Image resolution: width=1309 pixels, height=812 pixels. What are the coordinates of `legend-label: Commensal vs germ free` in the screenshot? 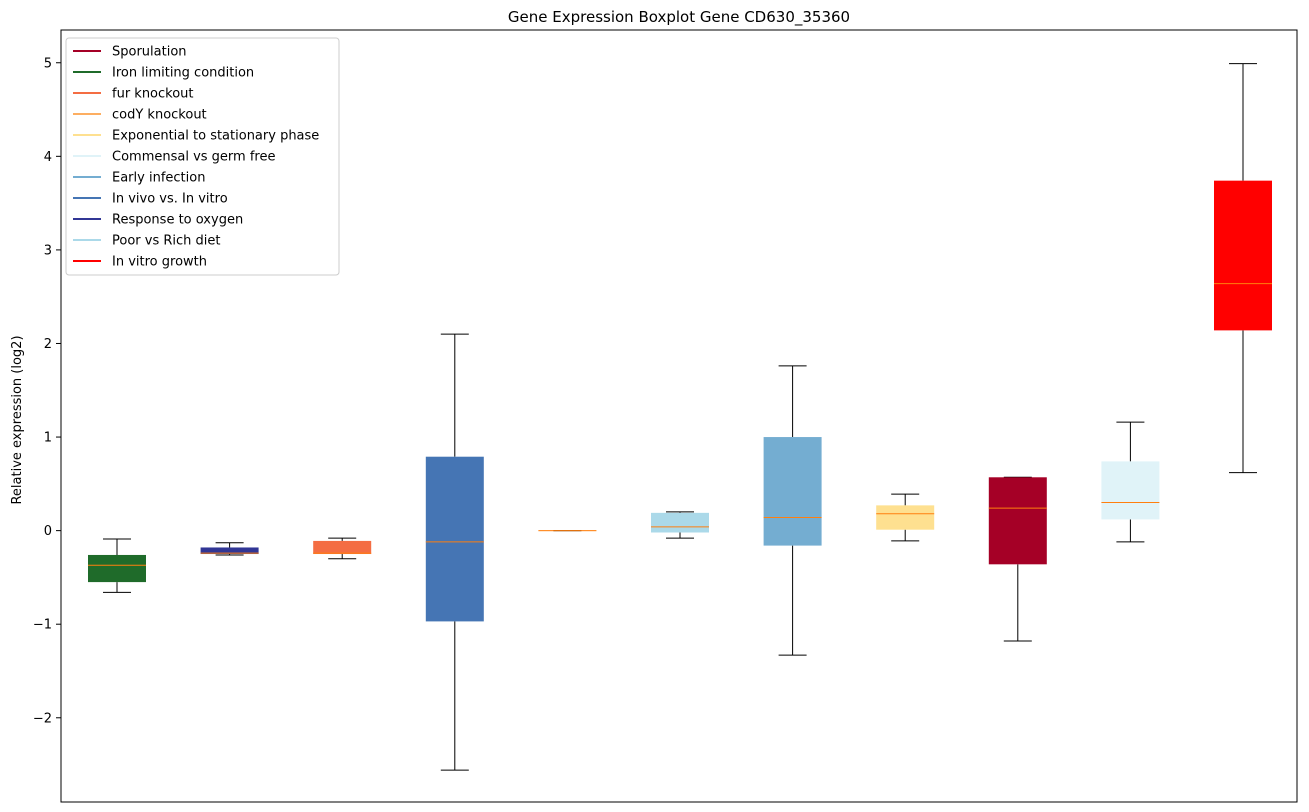 It's located at (193, 157).